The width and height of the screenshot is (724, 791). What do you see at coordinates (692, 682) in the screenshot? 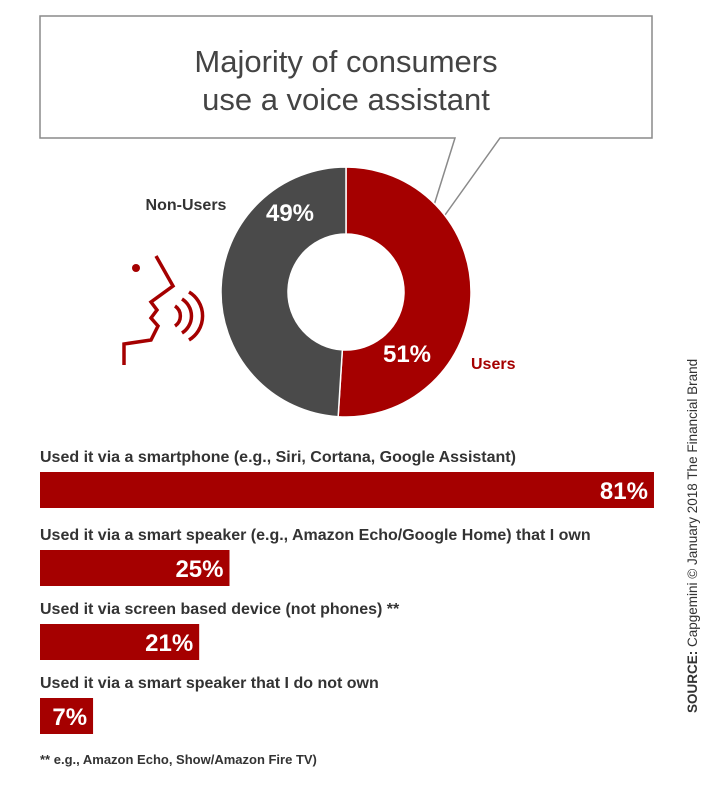
I see `source-prefix: SOURCE:` at bounding box center [692, 682].